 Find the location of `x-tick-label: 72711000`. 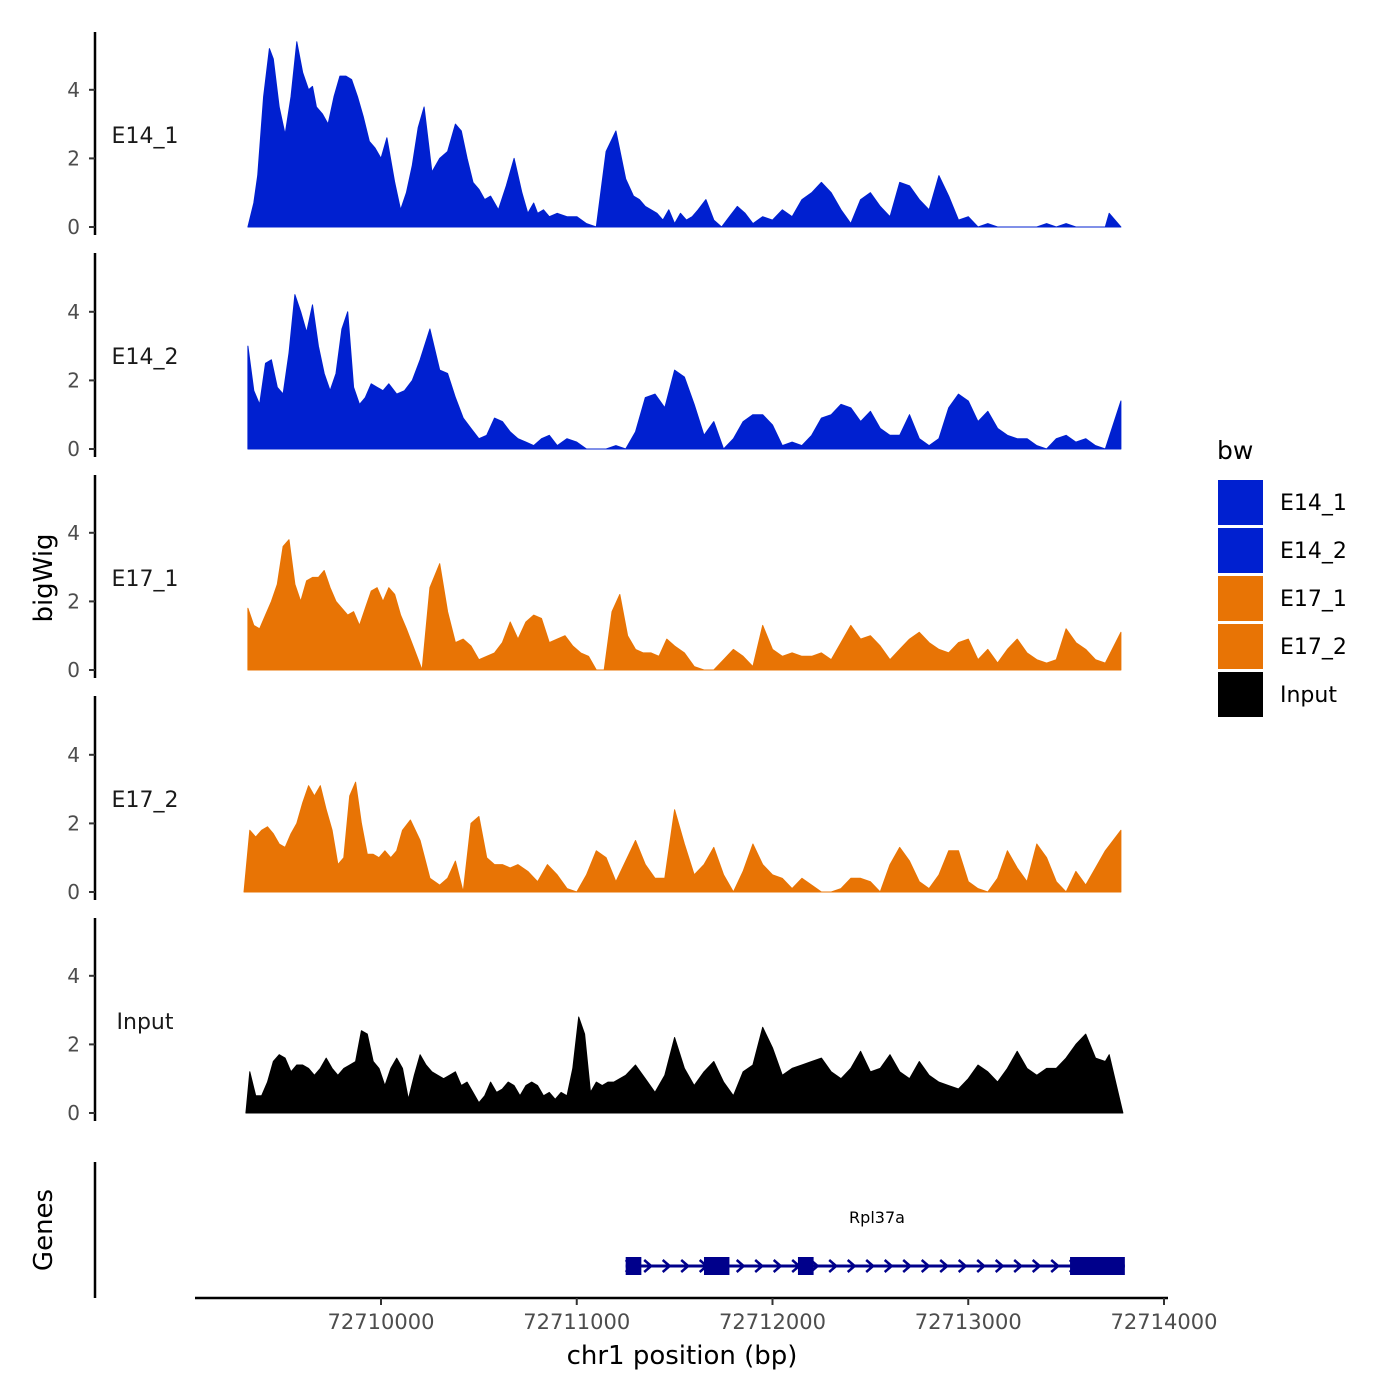

x-tick-label: 72711000 is located at coordinates (576, 1322).